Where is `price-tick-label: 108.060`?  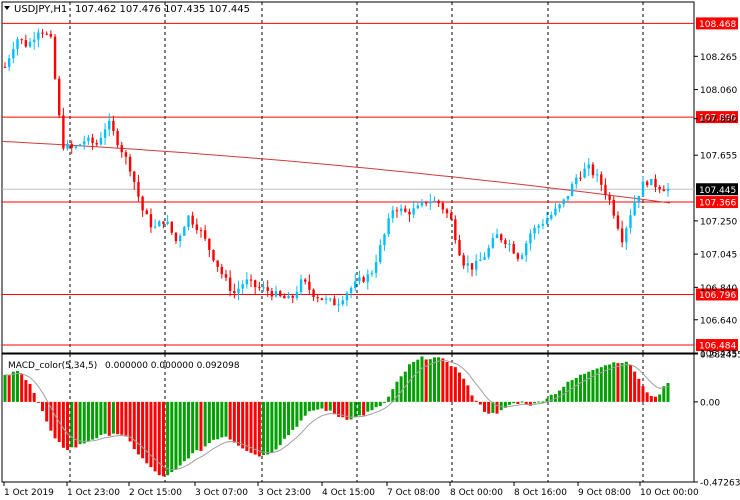
price-tick-label: 108.060 is located at coordinates (718, 91).